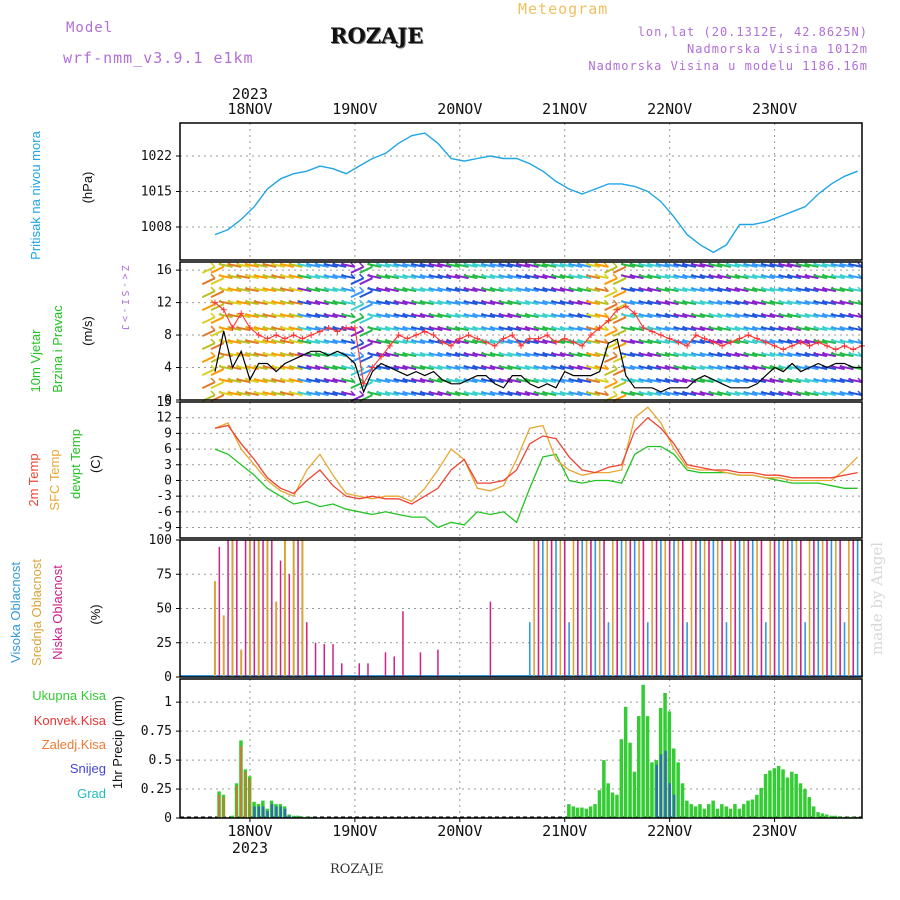 The image size is (900, 900). What do you see at coordinates (521, 608) in the screenshot?
I see `panel-frame` at bounding box center [521, 608].